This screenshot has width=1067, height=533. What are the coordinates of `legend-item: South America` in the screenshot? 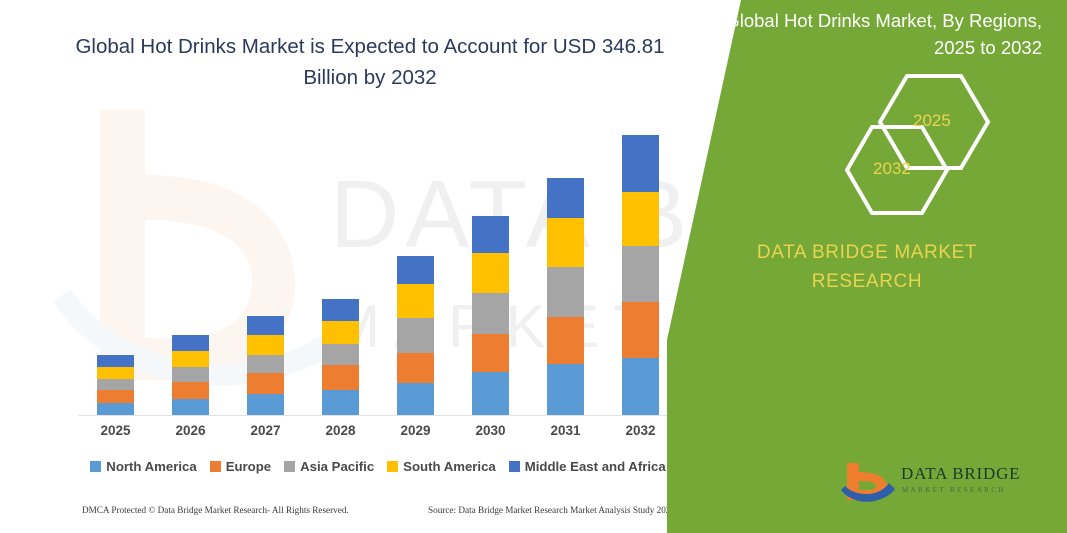 It's located at (441, 466).